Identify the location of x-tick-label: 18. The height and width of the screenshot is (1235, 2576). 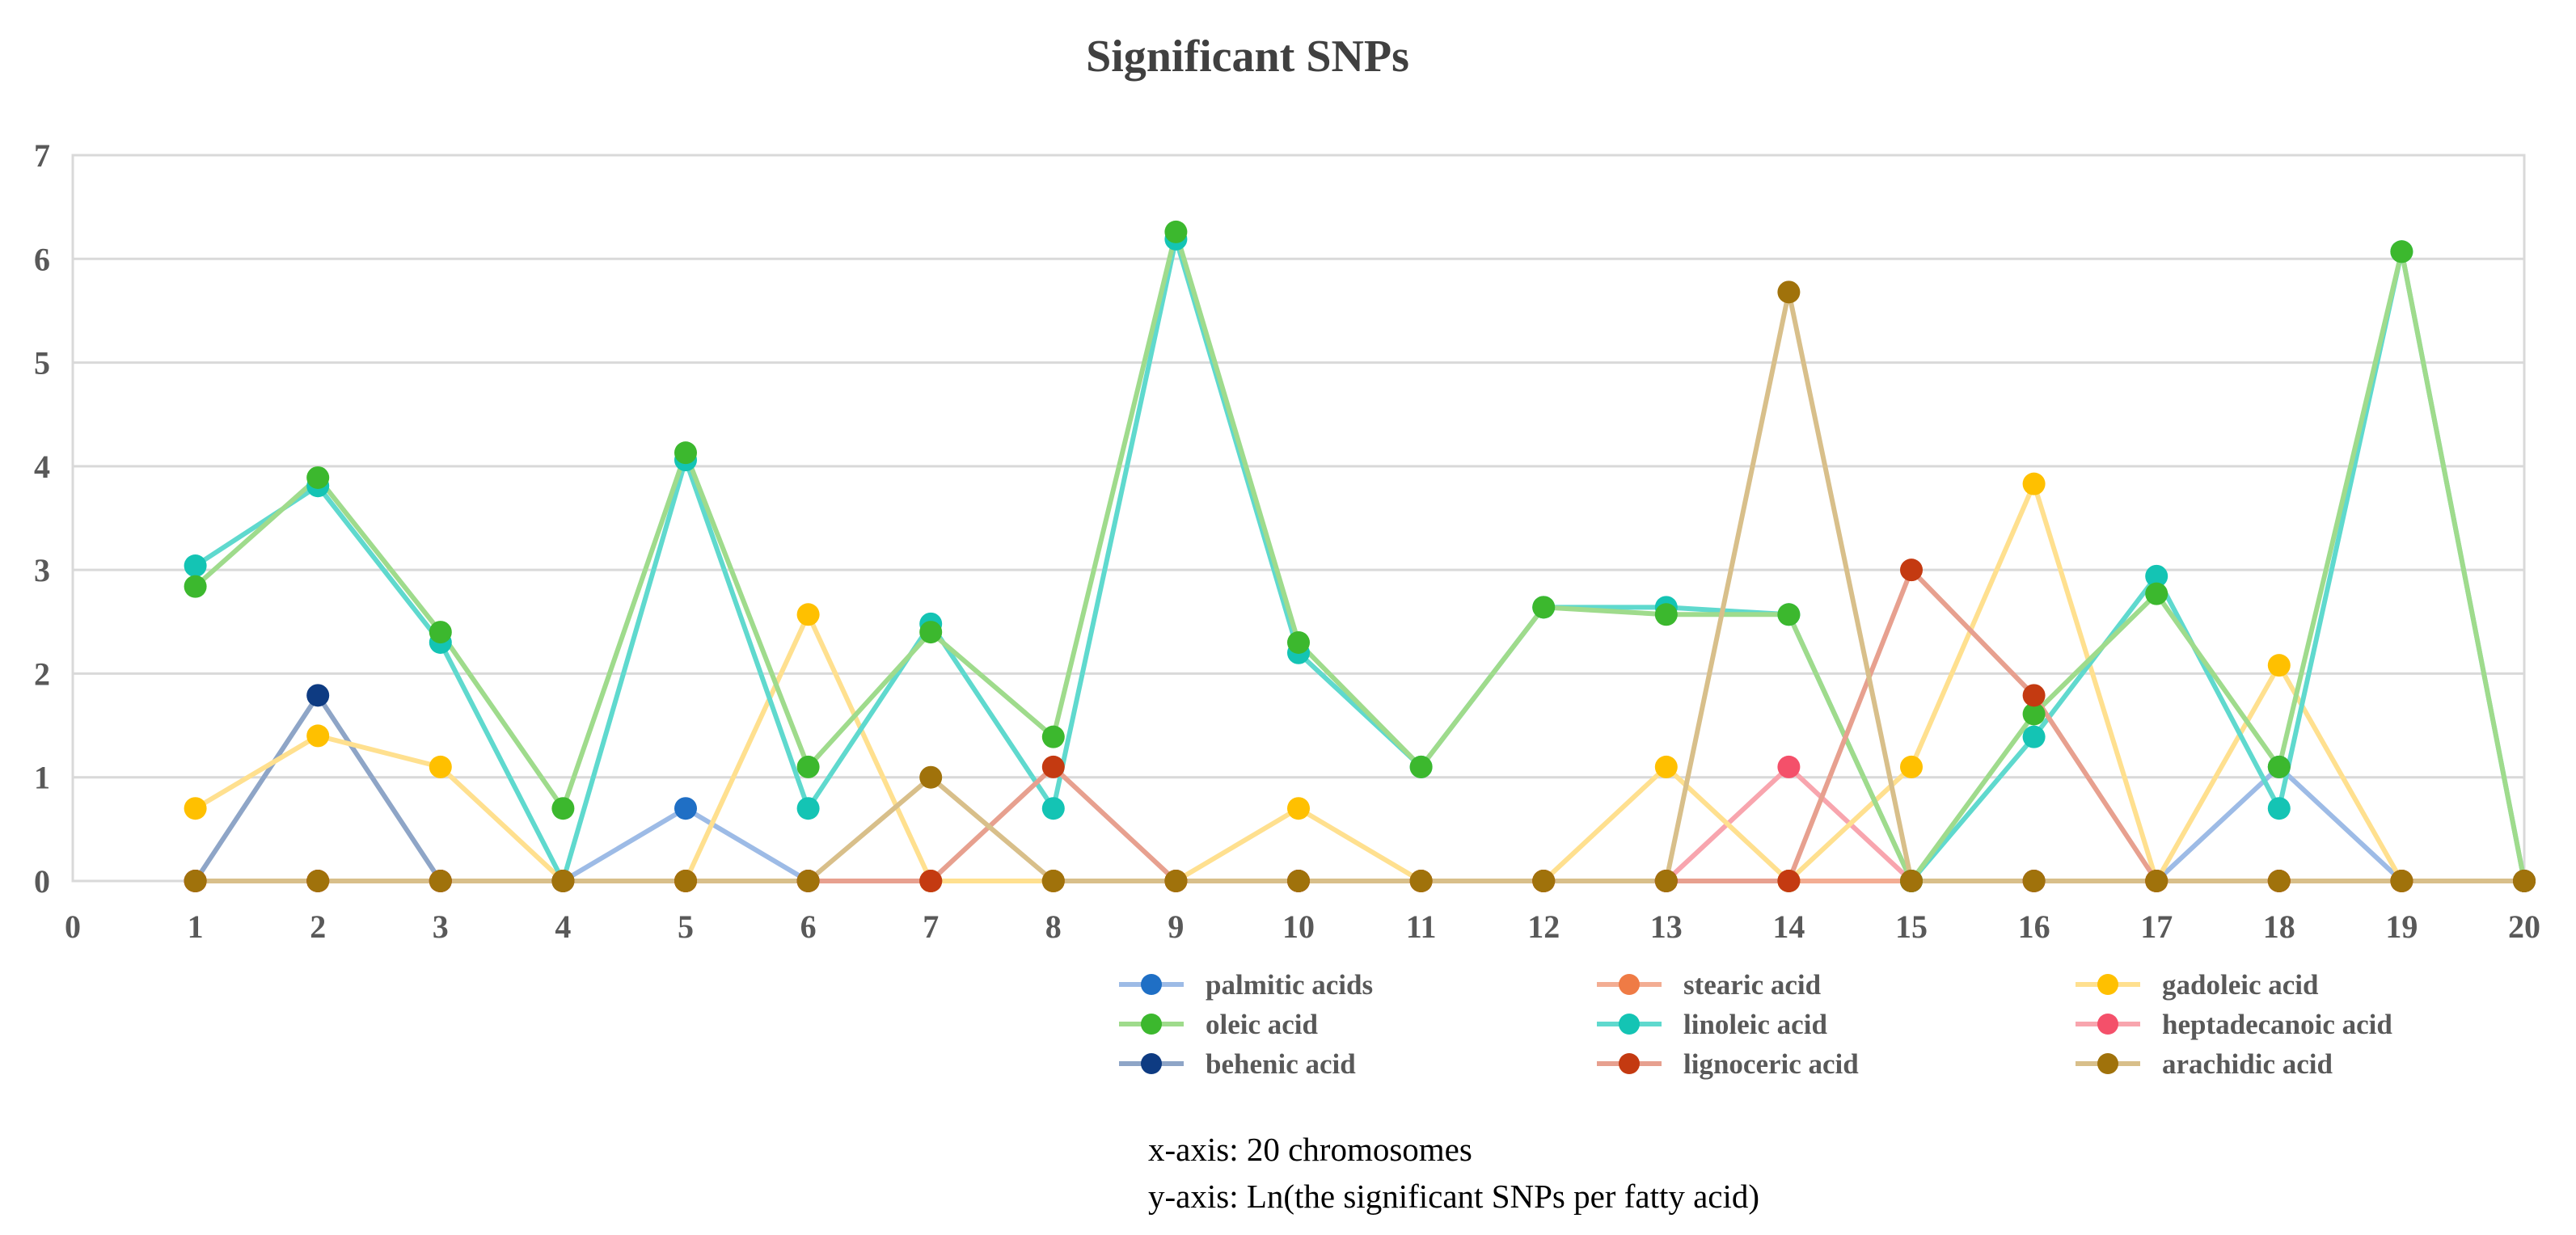
(2279, 927).